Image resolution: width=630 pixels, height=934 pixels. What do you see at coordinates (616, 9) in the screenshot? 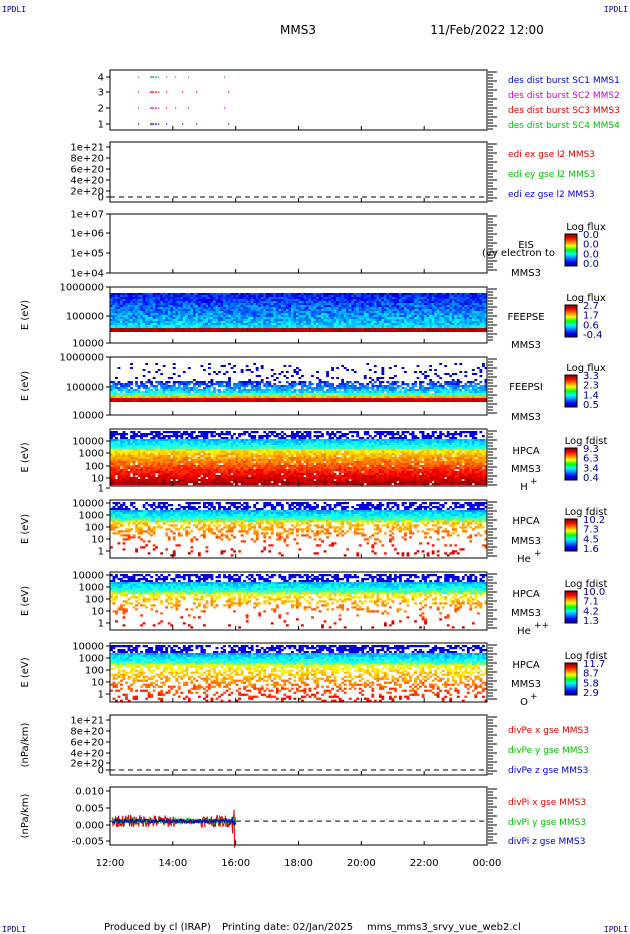
I see `corner-label-top-right: IPDLI` at bounding box center [616, 9].